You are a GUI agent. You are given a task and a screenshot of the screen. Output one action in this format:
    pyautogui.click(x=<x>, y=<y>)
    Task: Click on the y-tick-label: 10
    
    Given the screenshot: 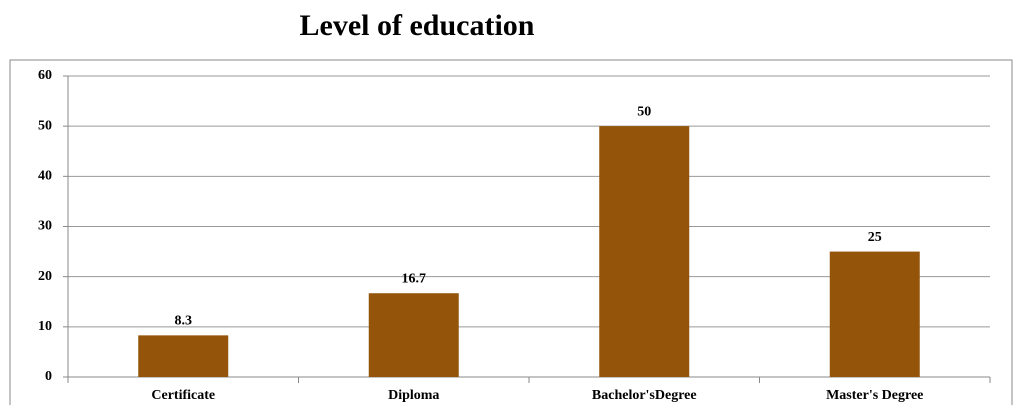 What is the action you would take?
    pyautogui.click(x=45, y=326)
    